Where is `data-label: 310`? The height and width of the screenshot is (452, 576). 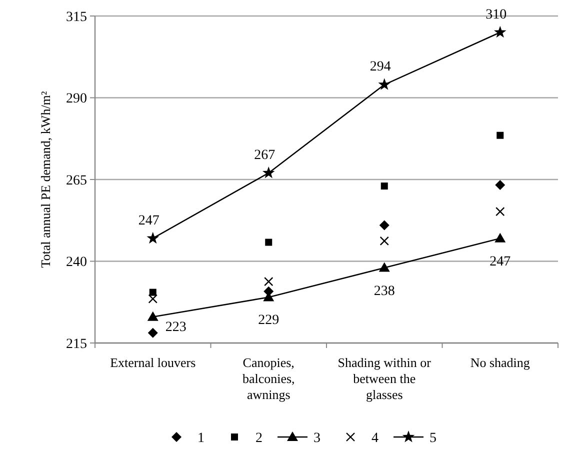 data-label: 310 is located at coordinates (496, 14).